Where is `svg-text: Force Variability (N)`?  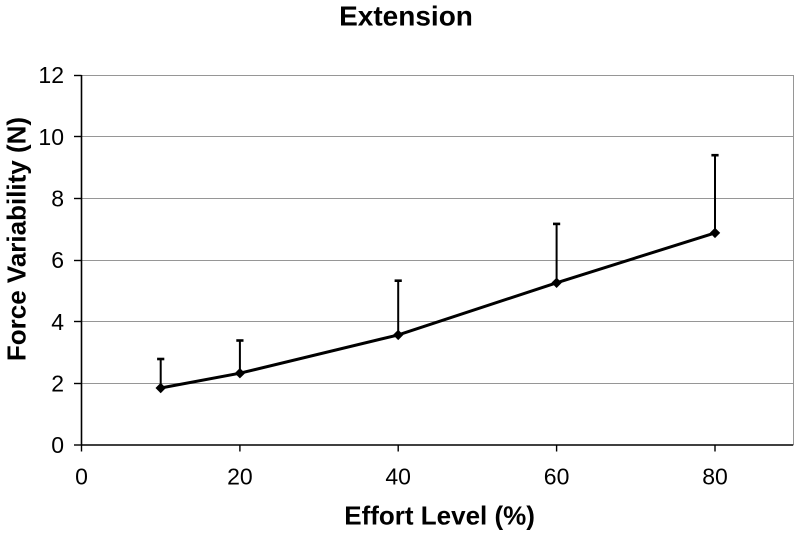 svg-text: Force Variability (N) is located at coordinates (16, 239).